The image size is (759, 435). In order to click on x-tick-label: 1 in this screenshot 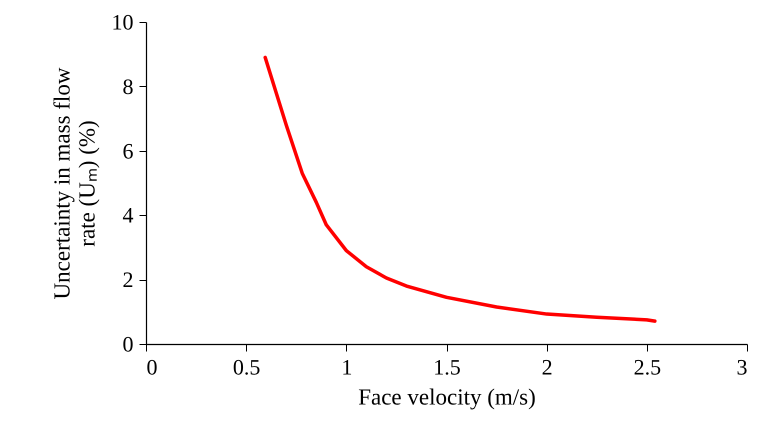, I will do `click(346, 367)`.